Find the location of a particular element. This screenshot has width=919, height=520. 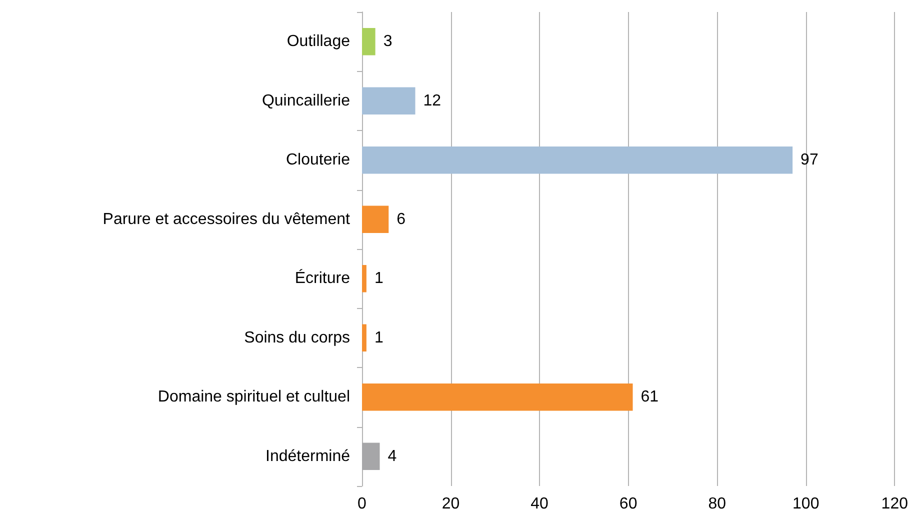

y-tick-label: Quincaillerie is located at coordinates (306, 101).